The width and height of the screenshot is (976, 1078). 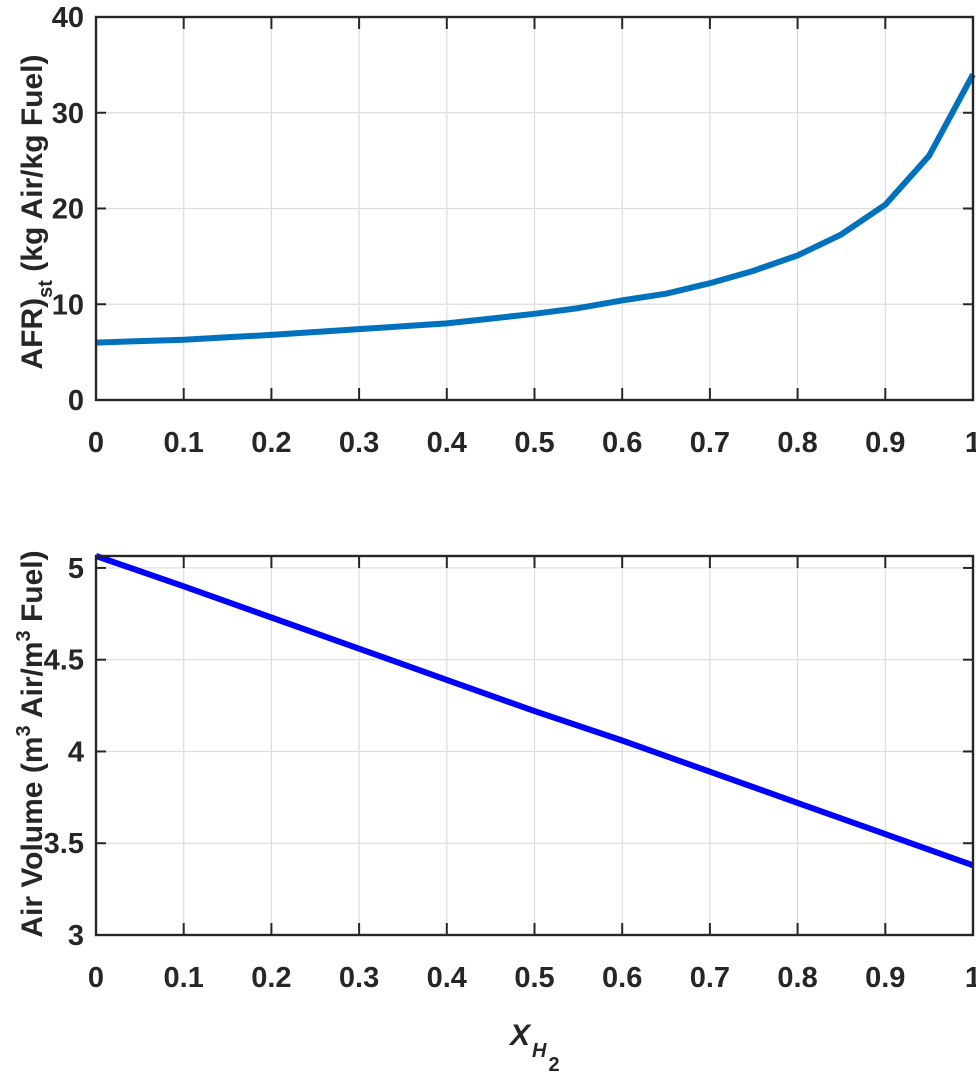 I want to click on y-tick-label: 3.5, so click(x=64, y=844).